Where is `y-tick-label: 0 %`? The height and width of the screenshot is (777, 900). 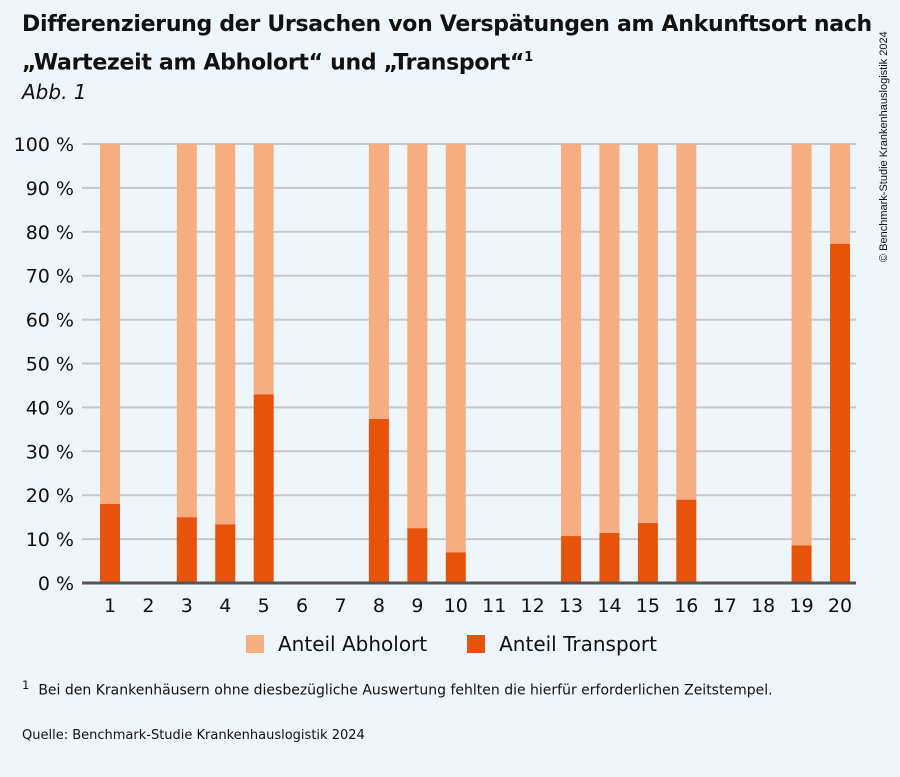
y-tick-label: 0 % is located at coordinates (56, 584).